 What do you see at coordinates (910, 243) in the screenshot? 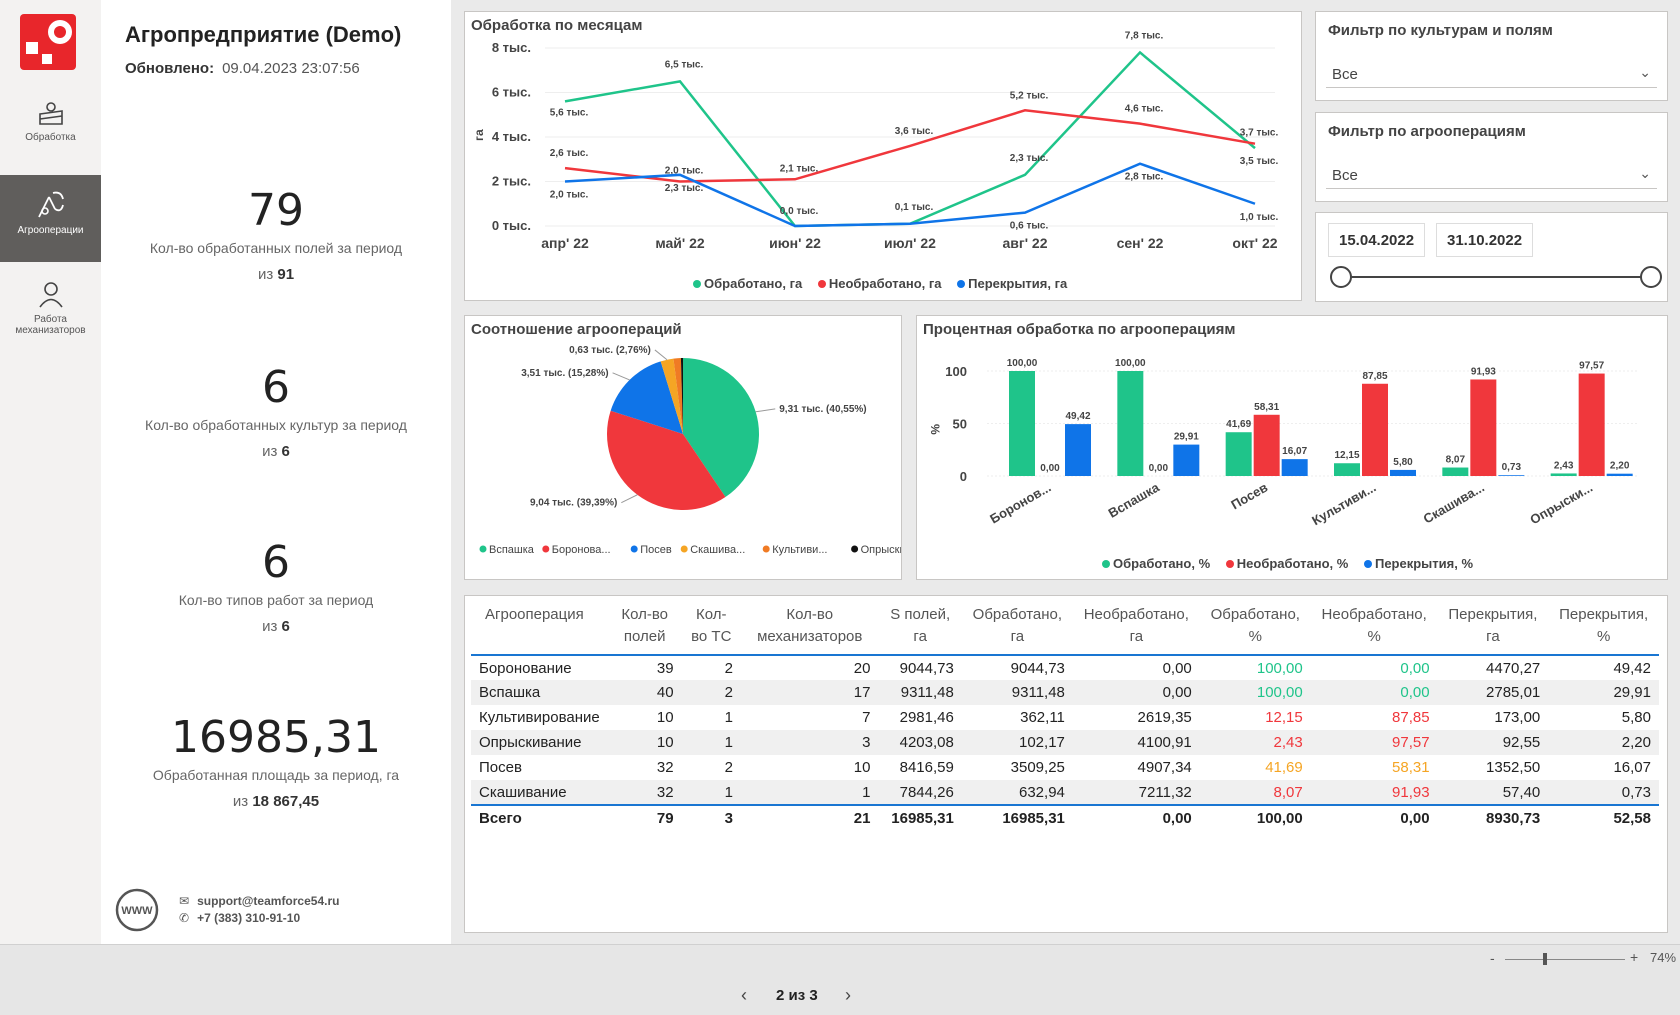
I see `x-tick-label: июл' 22` at bounding box center [910, 243].